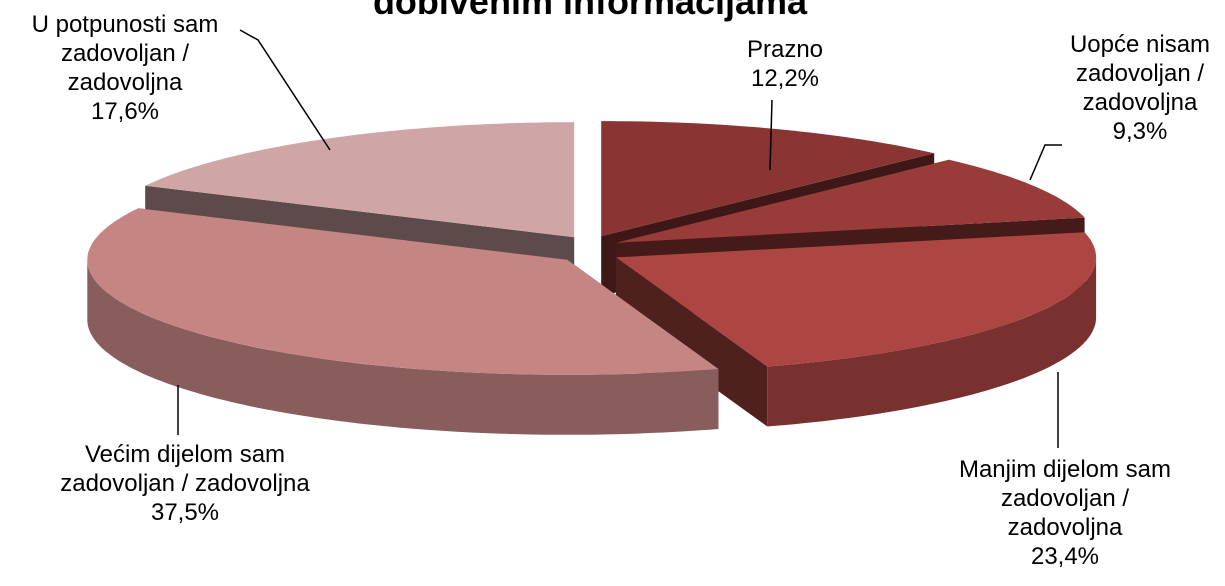 The height and width of the screenshot is (586, 1225). What do you see at coordinates (932, 342) in the screenshot?
I see `slice-wall` at bounding box center [932, 342].